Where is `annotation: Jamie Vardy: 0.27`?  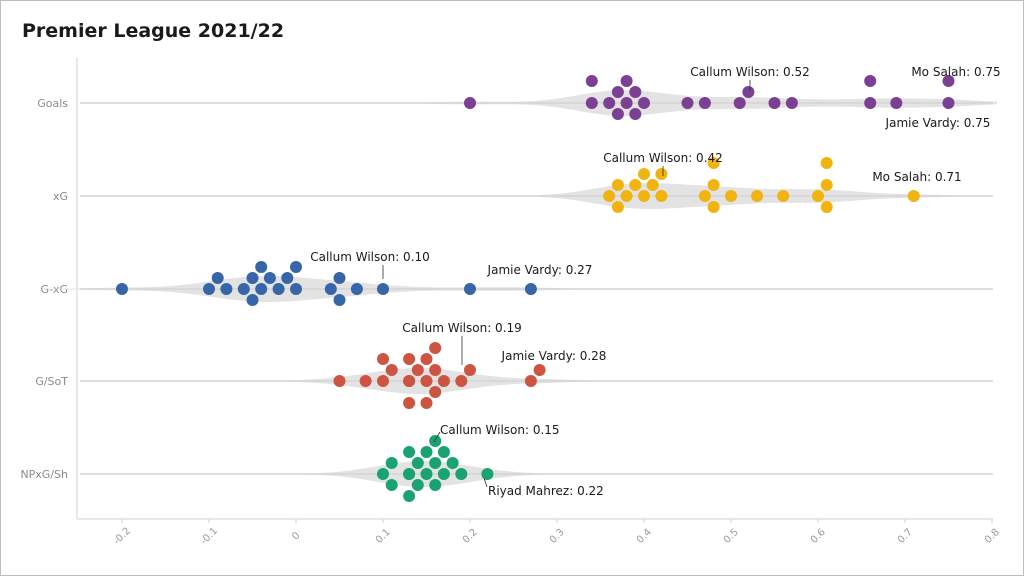 annotation: Jamie Vardy: 0.27 is located at coordinates (540, 270).